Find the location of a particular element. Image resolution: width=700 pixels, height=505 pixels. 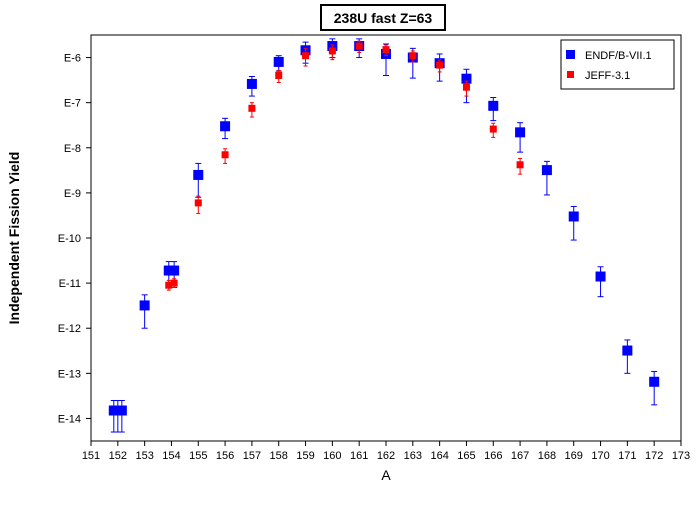

x-tick-label: 161 is located at coordinates (359, 456).